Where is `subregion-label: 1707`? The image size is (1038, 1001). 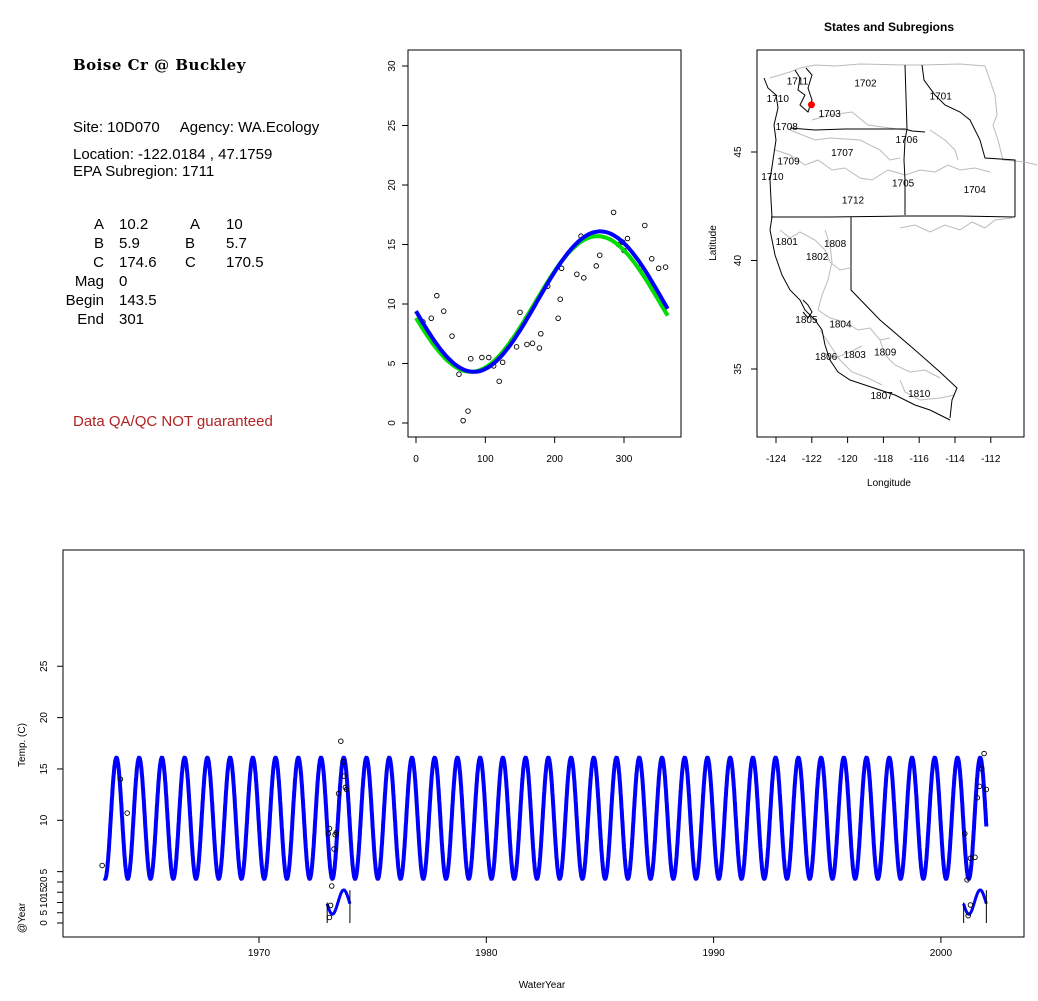
subregion-label: 1707 is located at coordinates (842, 153).